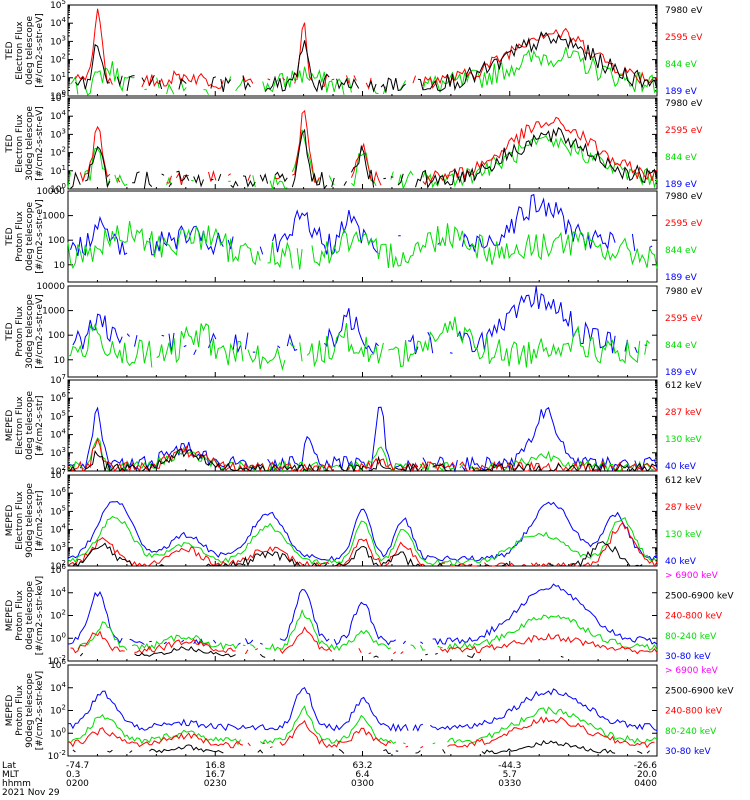  I want to click on panel-frame, so click(362, 143).